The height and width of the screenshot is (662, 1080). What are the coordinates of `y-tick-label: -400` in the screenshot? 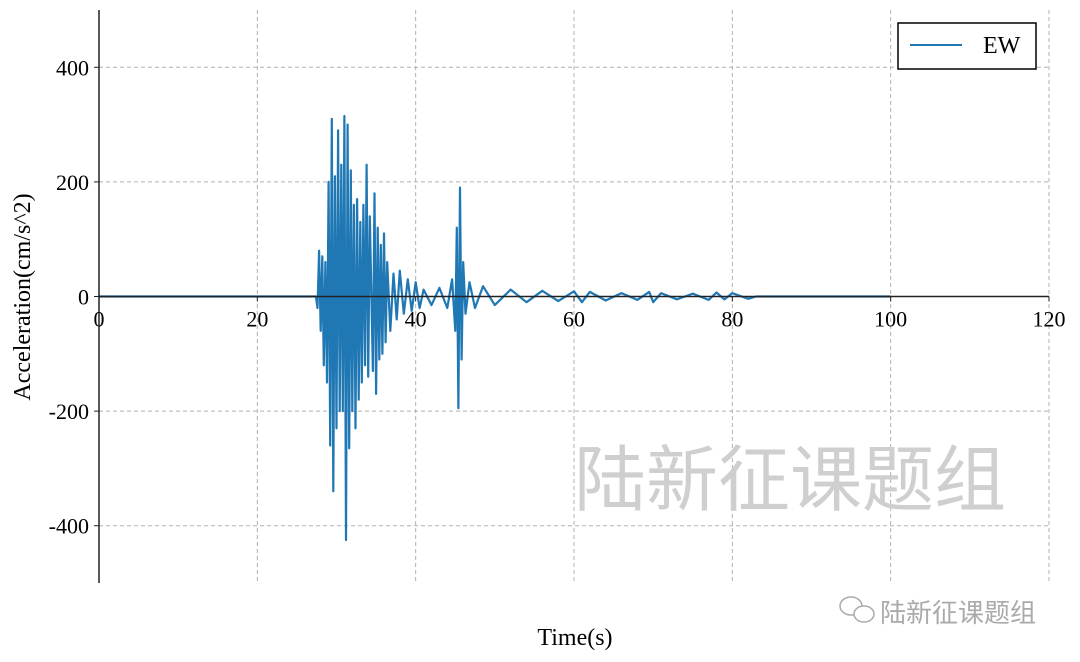 It's located at (69, 526).